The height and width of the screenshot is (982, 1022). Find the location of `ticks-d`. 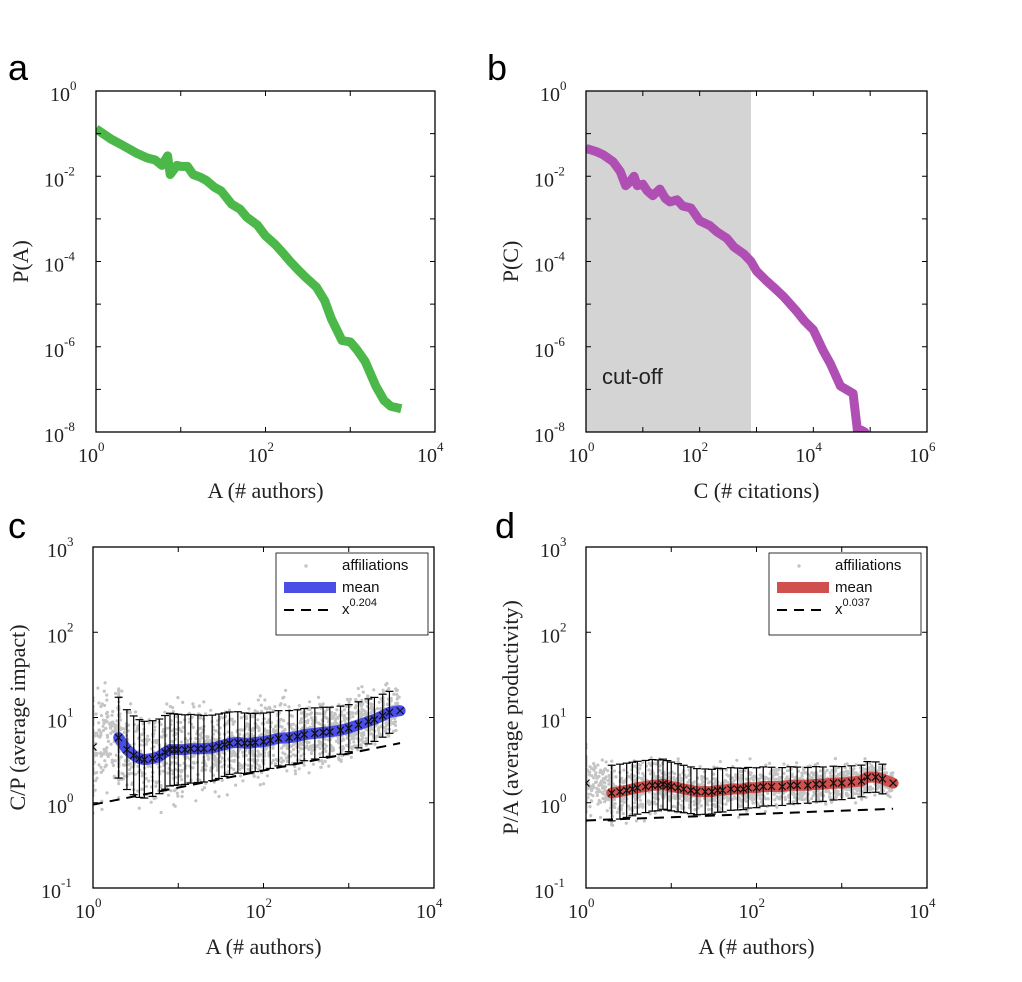

ticks-d is located at coordinates (756, 717).